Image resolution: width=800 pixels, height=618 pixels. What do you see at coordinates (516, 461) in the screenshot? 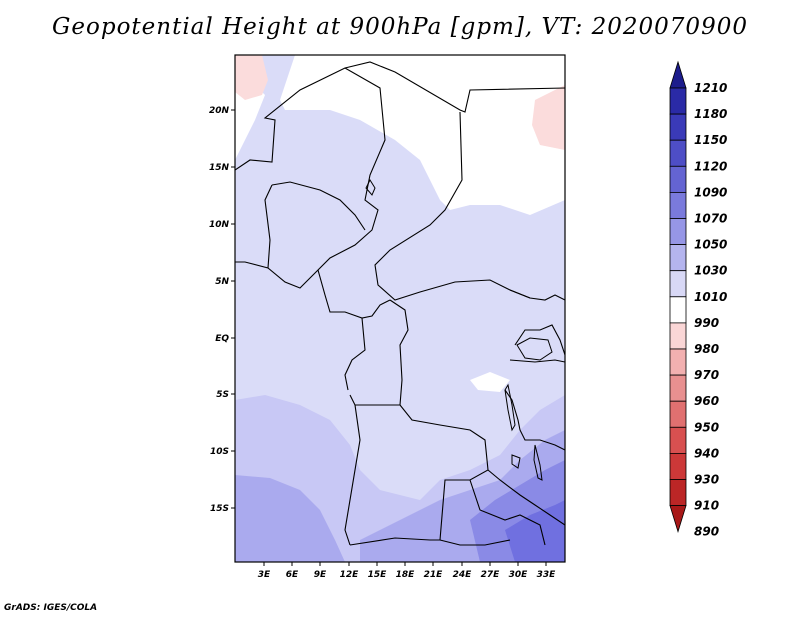
I see `lake-mweru` at bounding box center [516, 461].